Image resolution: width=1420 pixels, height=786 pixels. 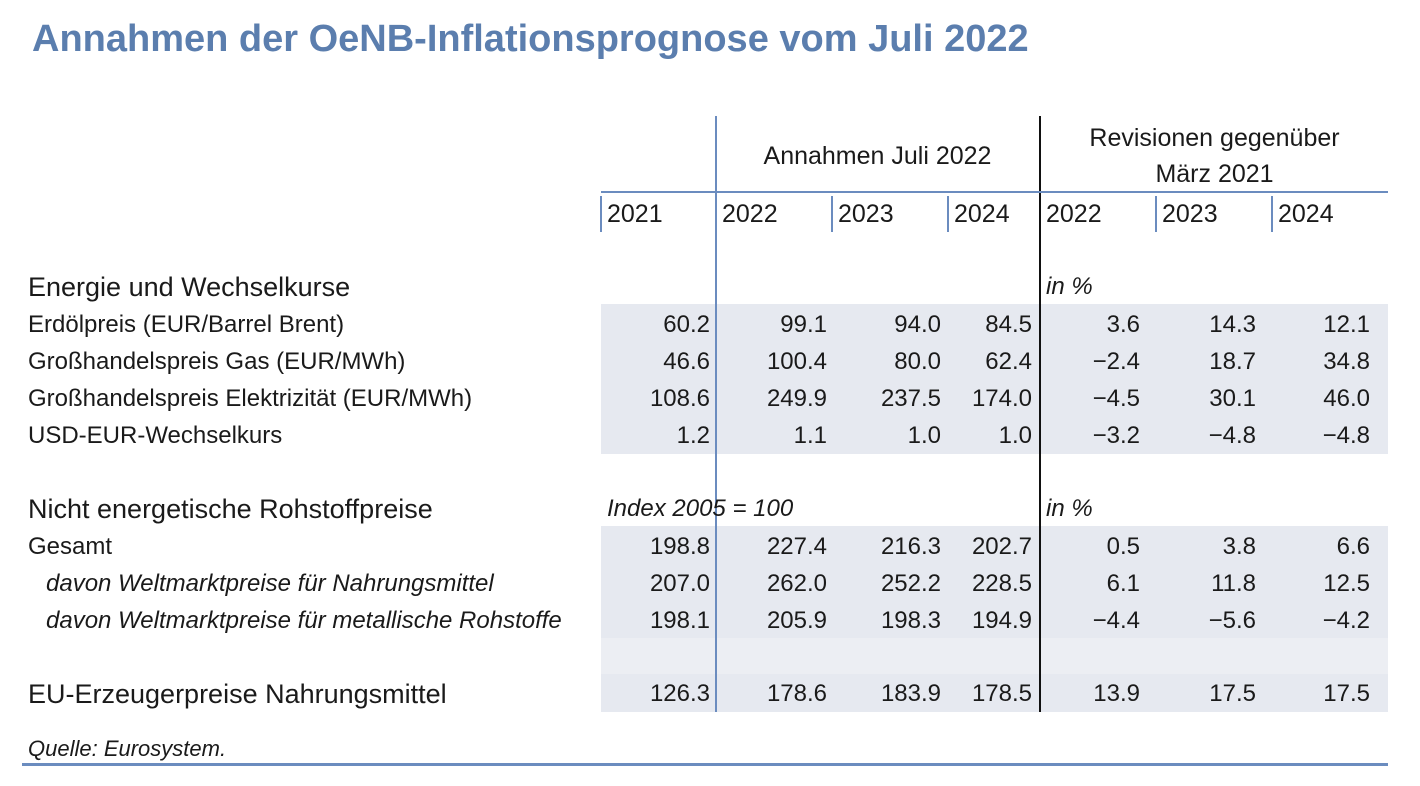 What do you see at coordinates (1116, 693) in the screenshot?
I see `table-cell: 13.9` at bounding box center [1116, 693].